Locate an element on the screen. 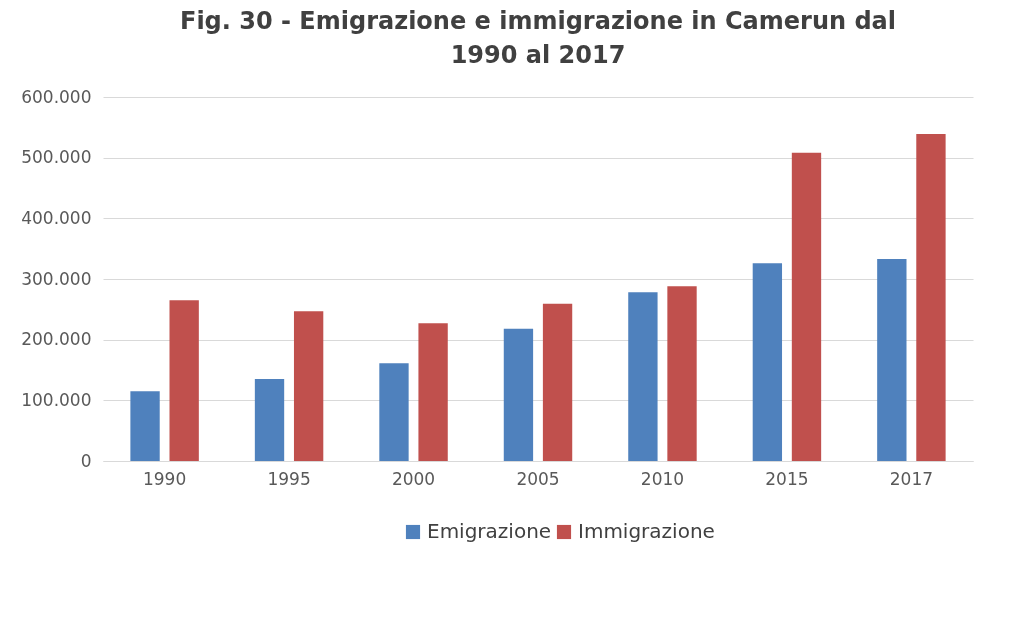  legend-label: Emigrazione is located at coordinates (489, 531).